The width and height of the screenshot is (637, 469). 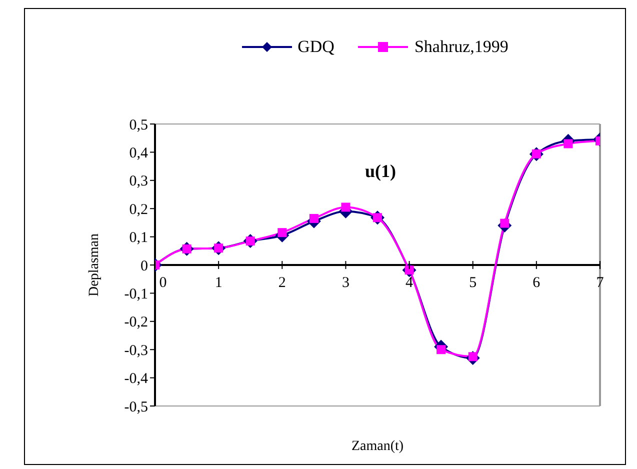 What do you see at coordinates (346, 283) in the screenshot?
I see `x-tick-label: 3` at bounding box center [346, 283].